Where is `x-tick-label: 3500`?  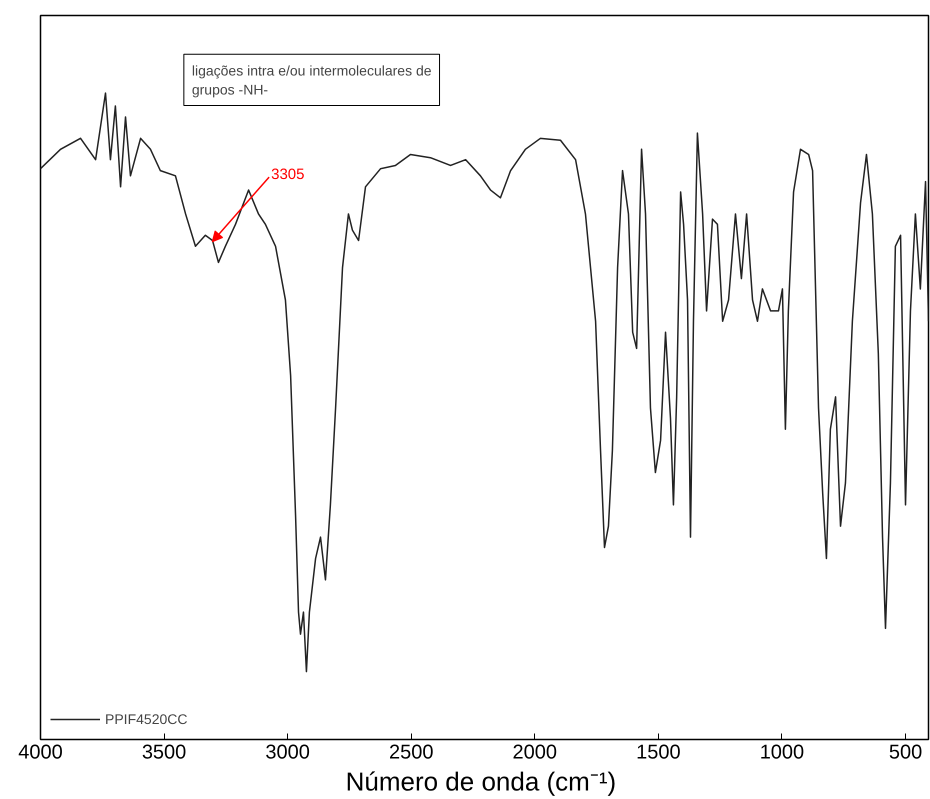 x-tick-label: 3500 is located at coordinates (164, 753).